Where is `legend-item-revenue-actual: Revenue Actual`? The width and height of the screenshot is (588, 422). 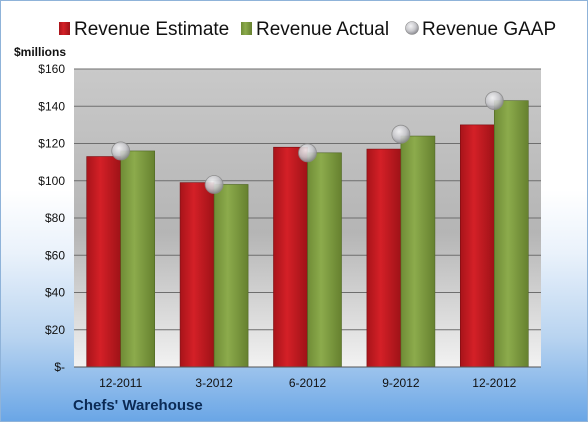 legend-item-revenue-actual: Revenue Actual is located at coordinates (315, 29).